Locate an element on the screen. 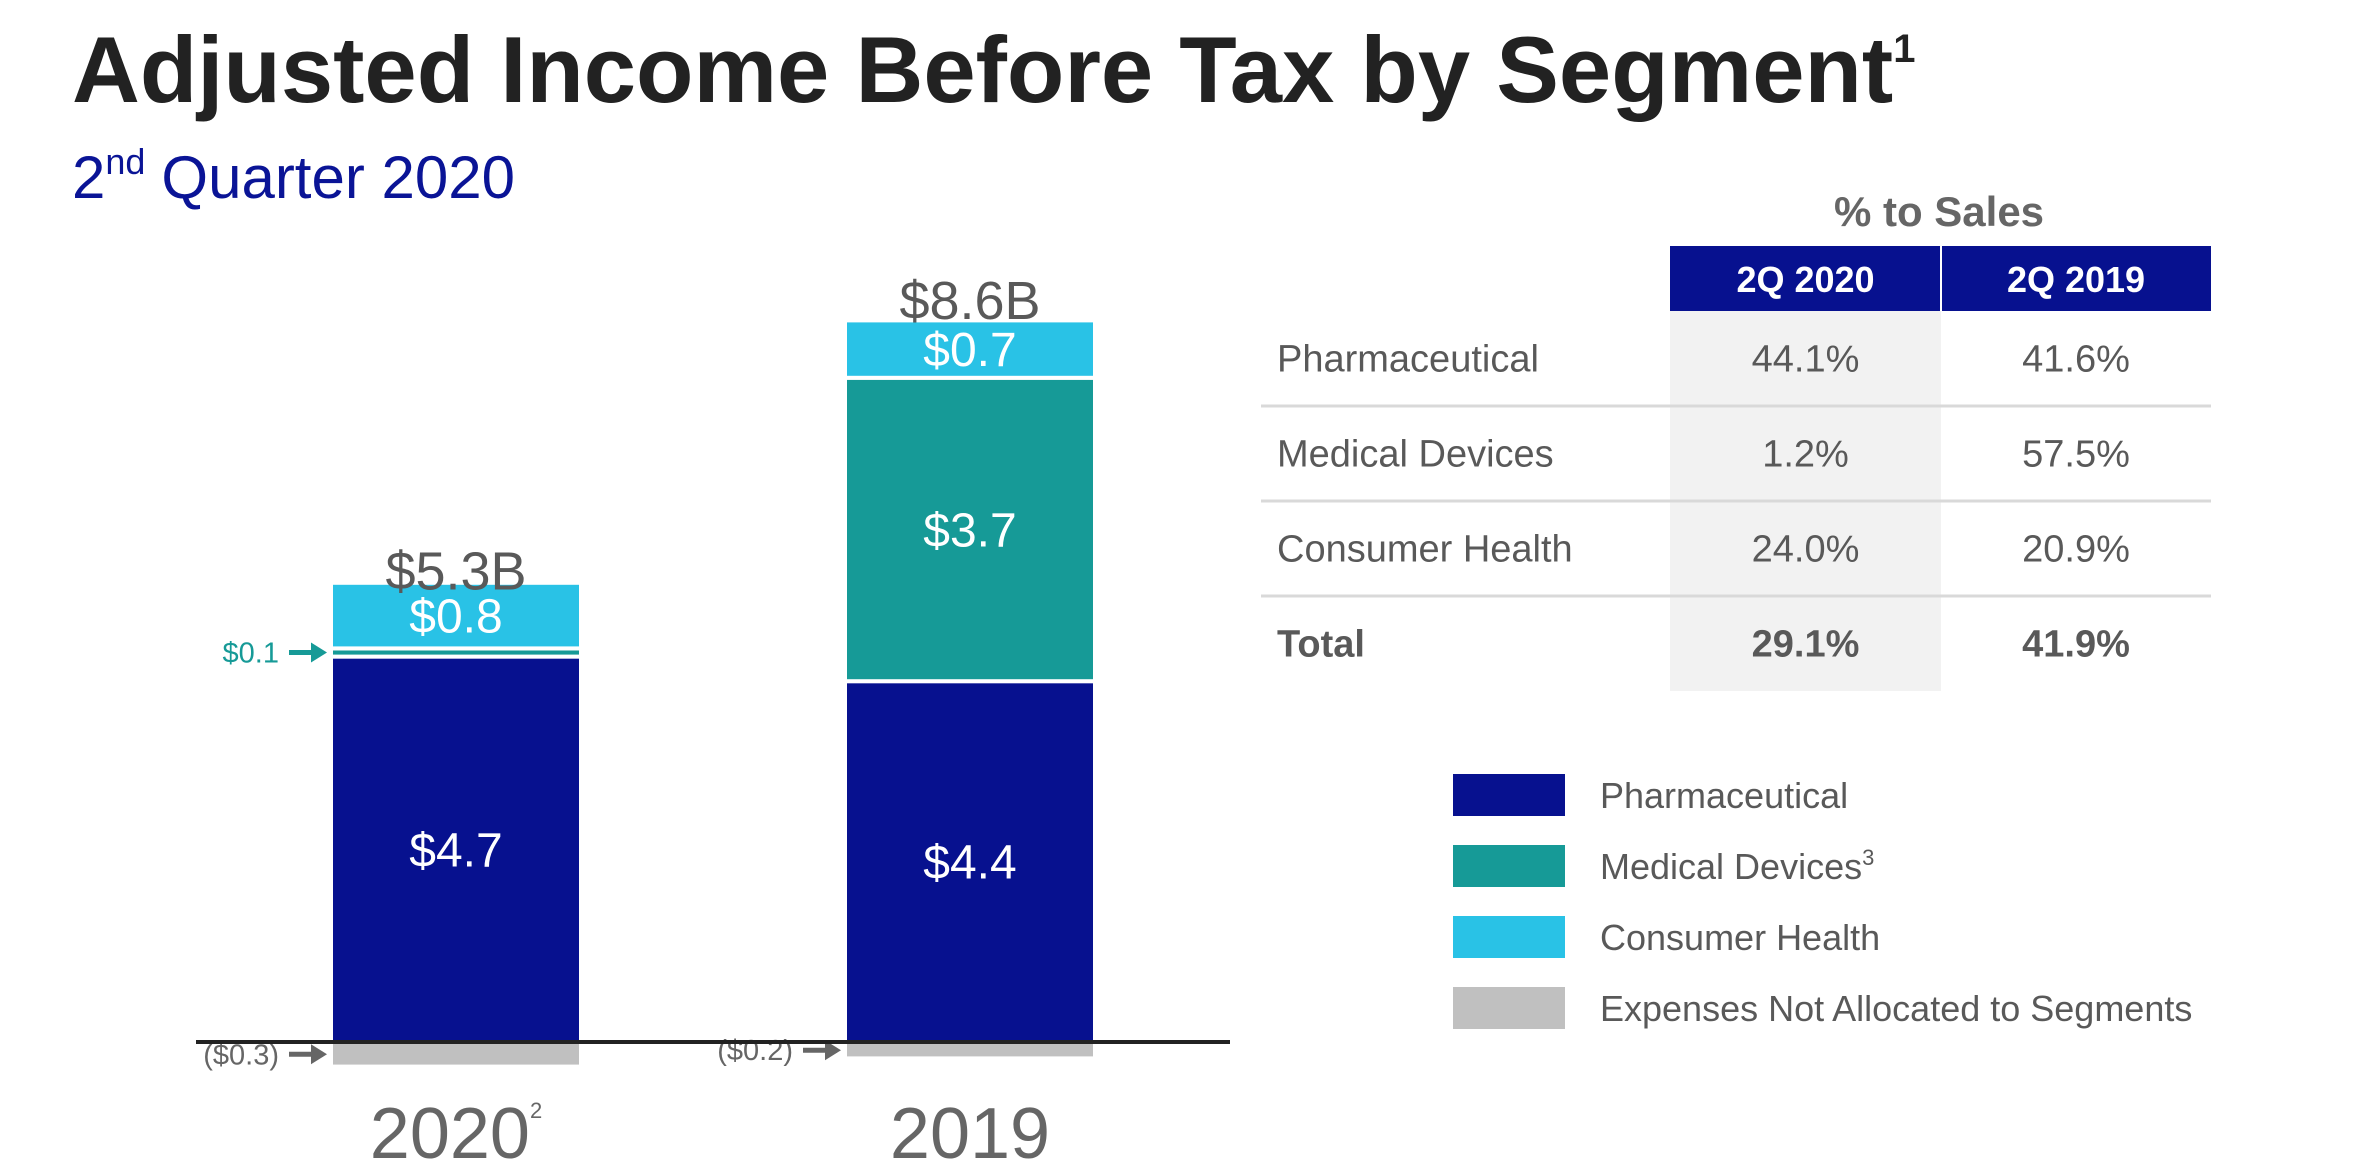 The image size is (2354, 1174). subtitle-text: Quarter 2020 is located at coordinates (338, 177).